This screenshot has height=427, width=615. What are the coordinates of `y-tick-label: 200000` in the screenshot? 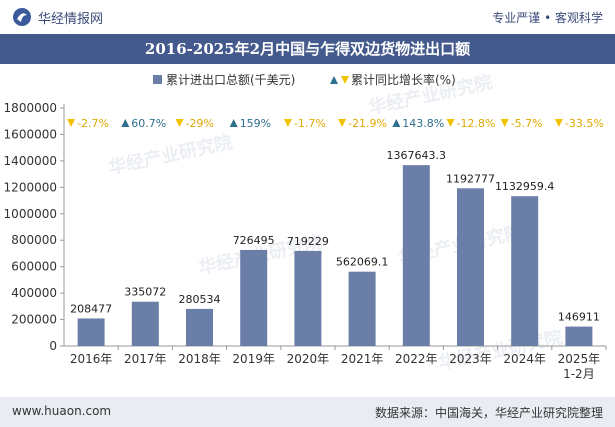 It's located at (34, 320).